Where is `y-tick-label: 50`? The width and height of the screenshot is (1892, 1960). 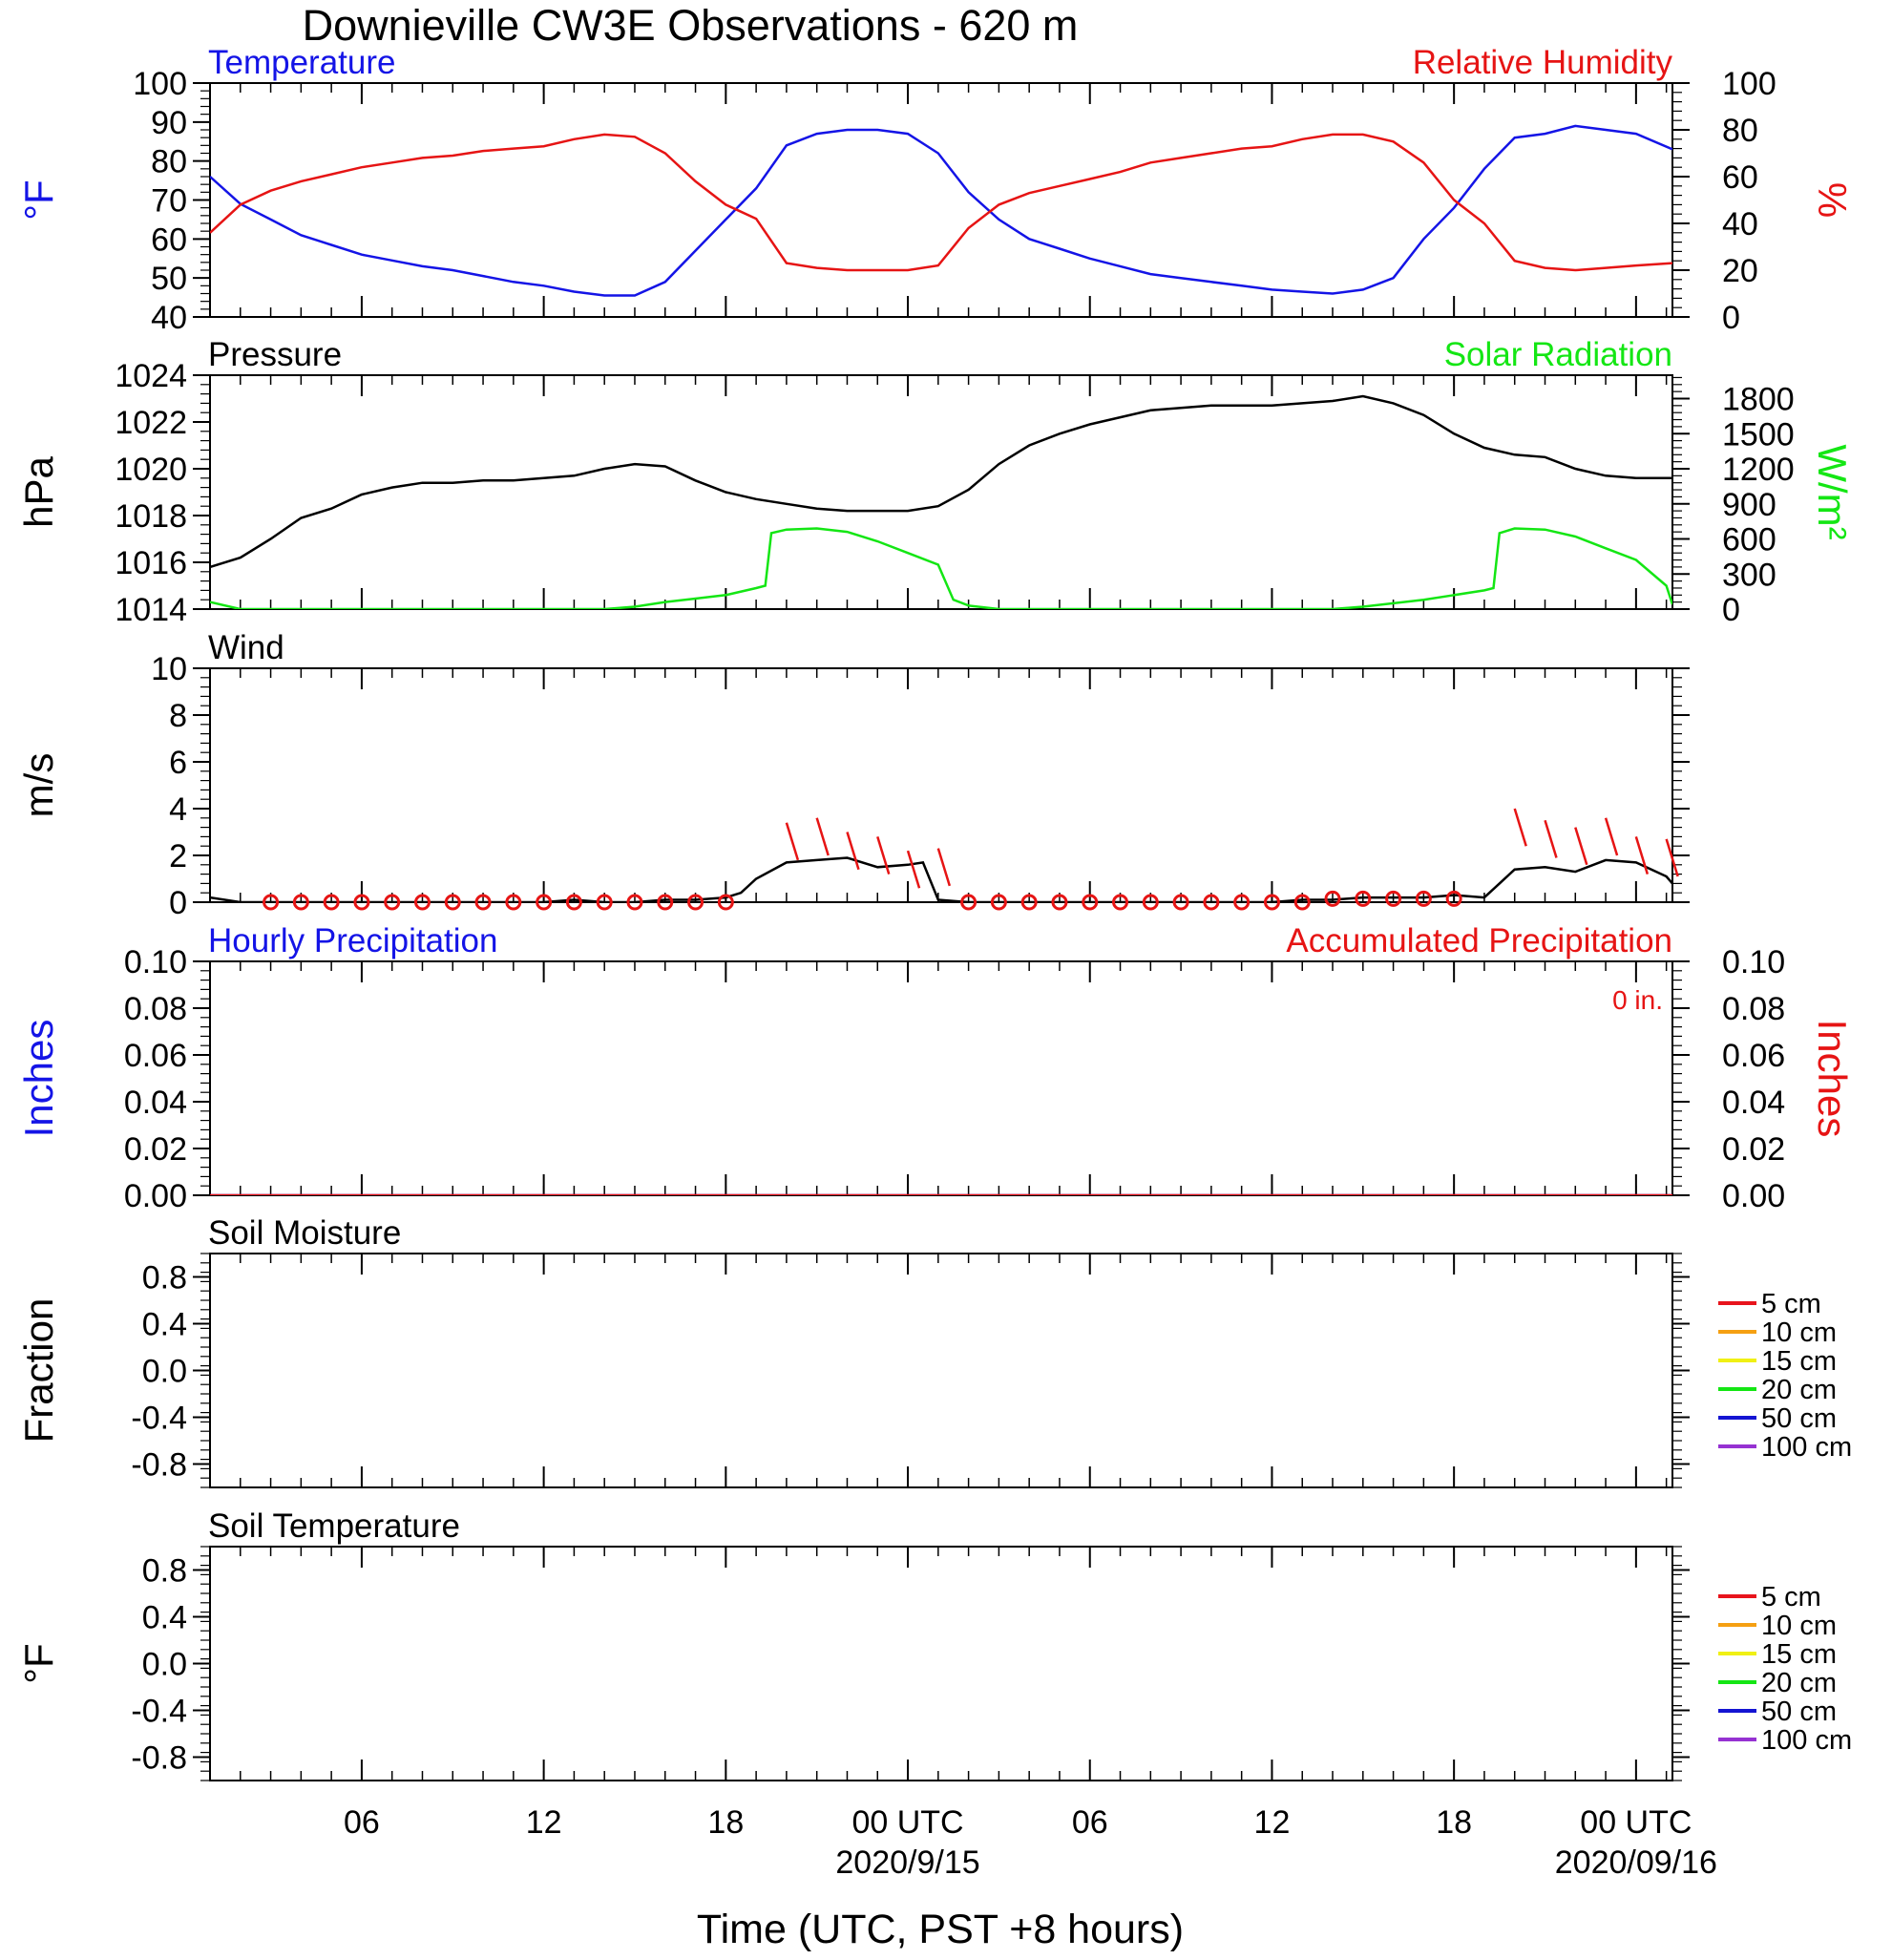
y-tick-label: 50 is located at coordinates (169, 279).